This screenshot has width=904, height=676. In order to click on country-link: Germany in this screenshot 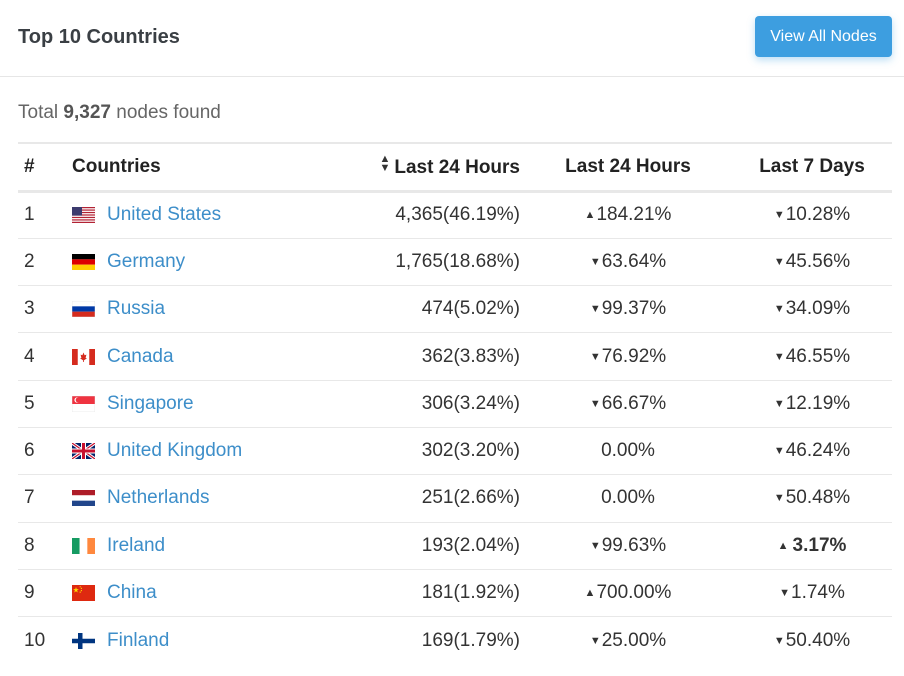, I will do `click(146, 261)`.